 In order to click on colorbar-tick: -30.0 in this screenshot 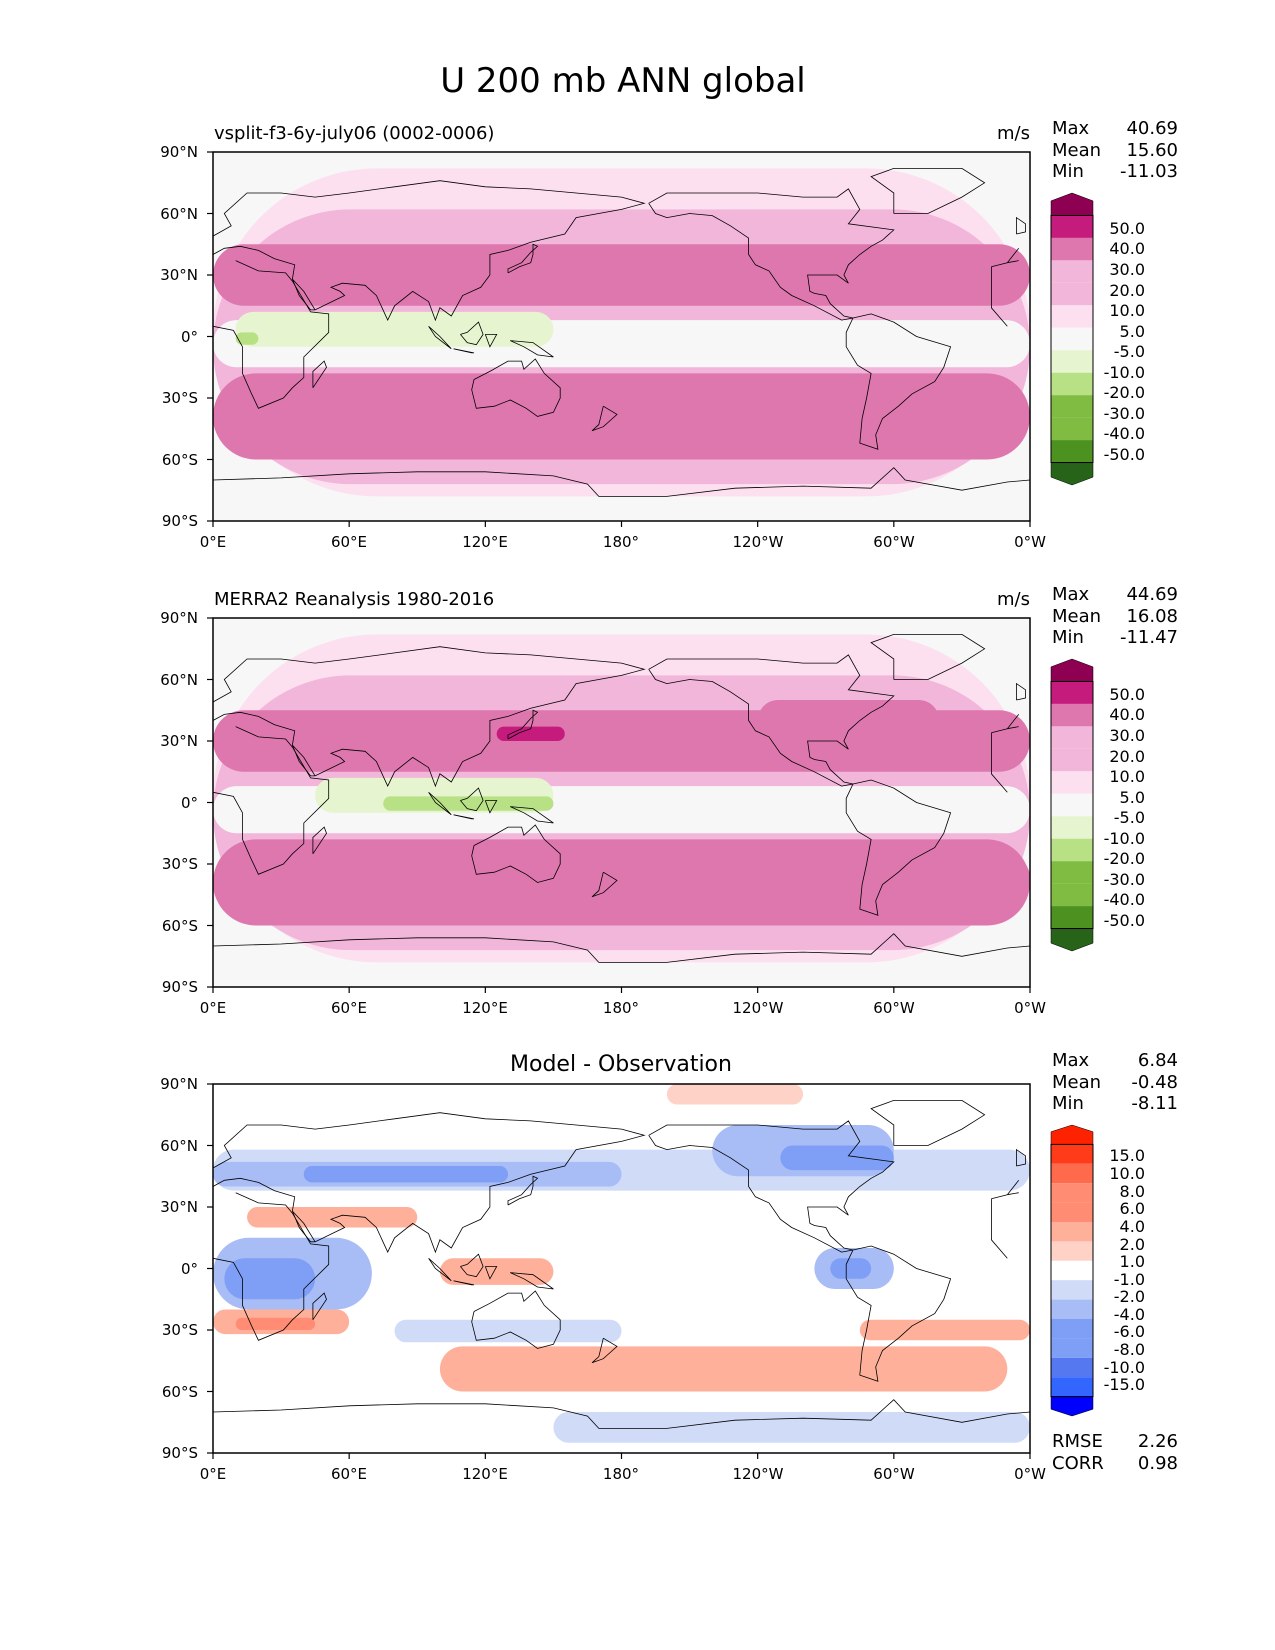, I will do `click(1124, 413)`.